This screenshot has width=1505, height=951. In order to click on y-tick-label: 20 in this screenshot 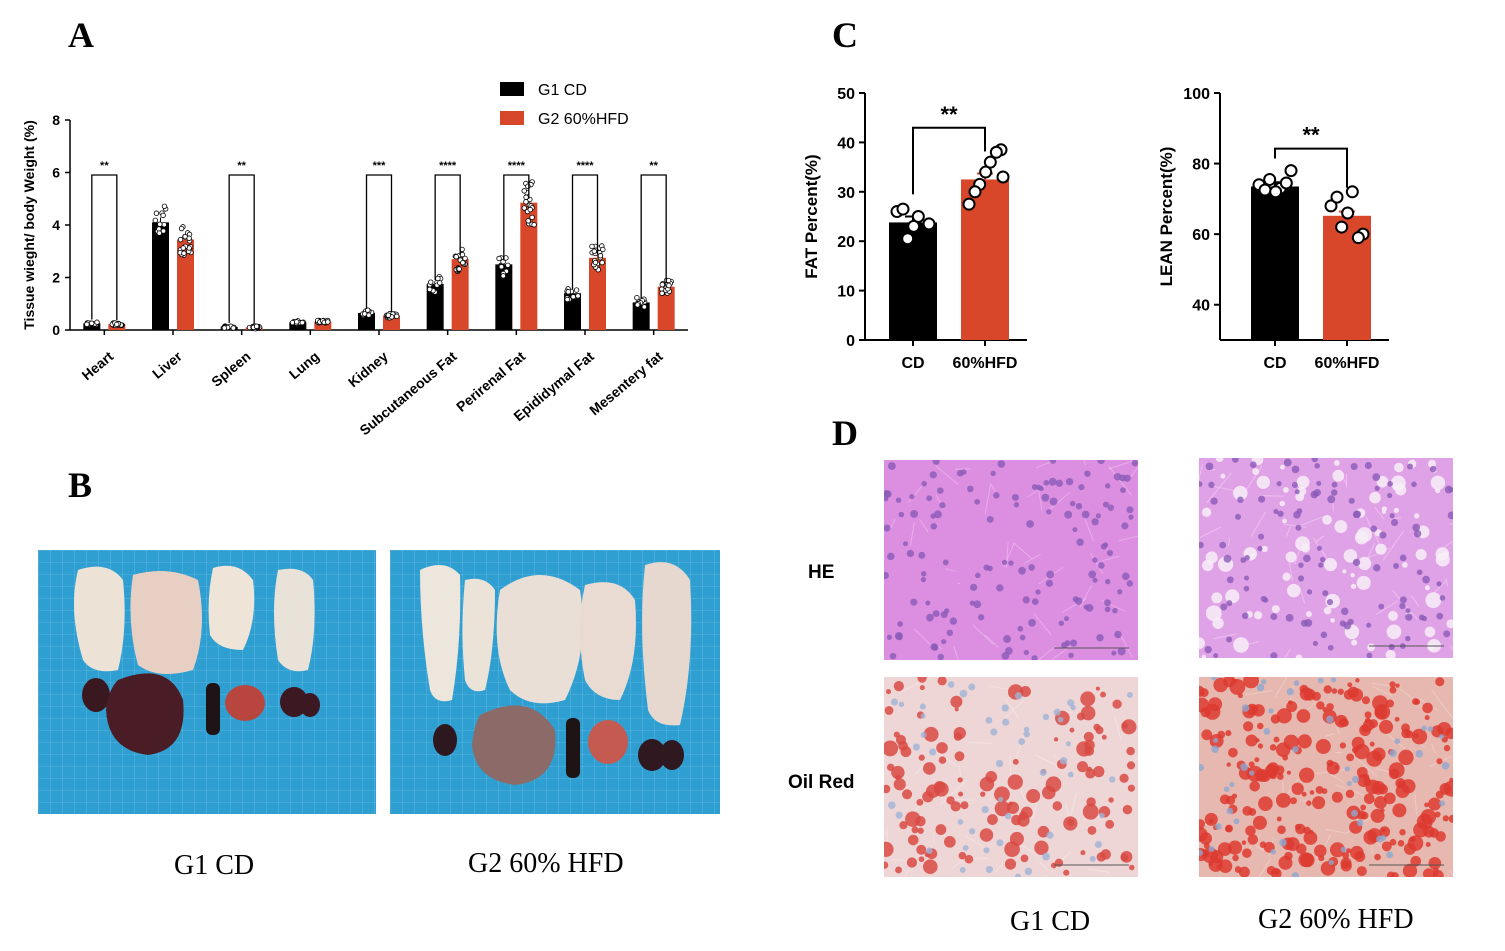, I will do `click(846, 242)`.